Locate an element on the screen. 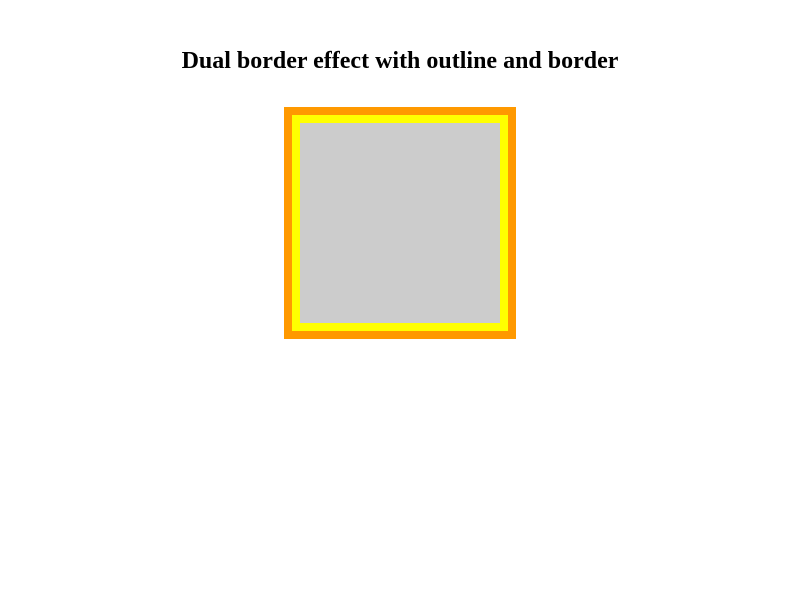  dual-border-box is located at coordinates (400, 223).